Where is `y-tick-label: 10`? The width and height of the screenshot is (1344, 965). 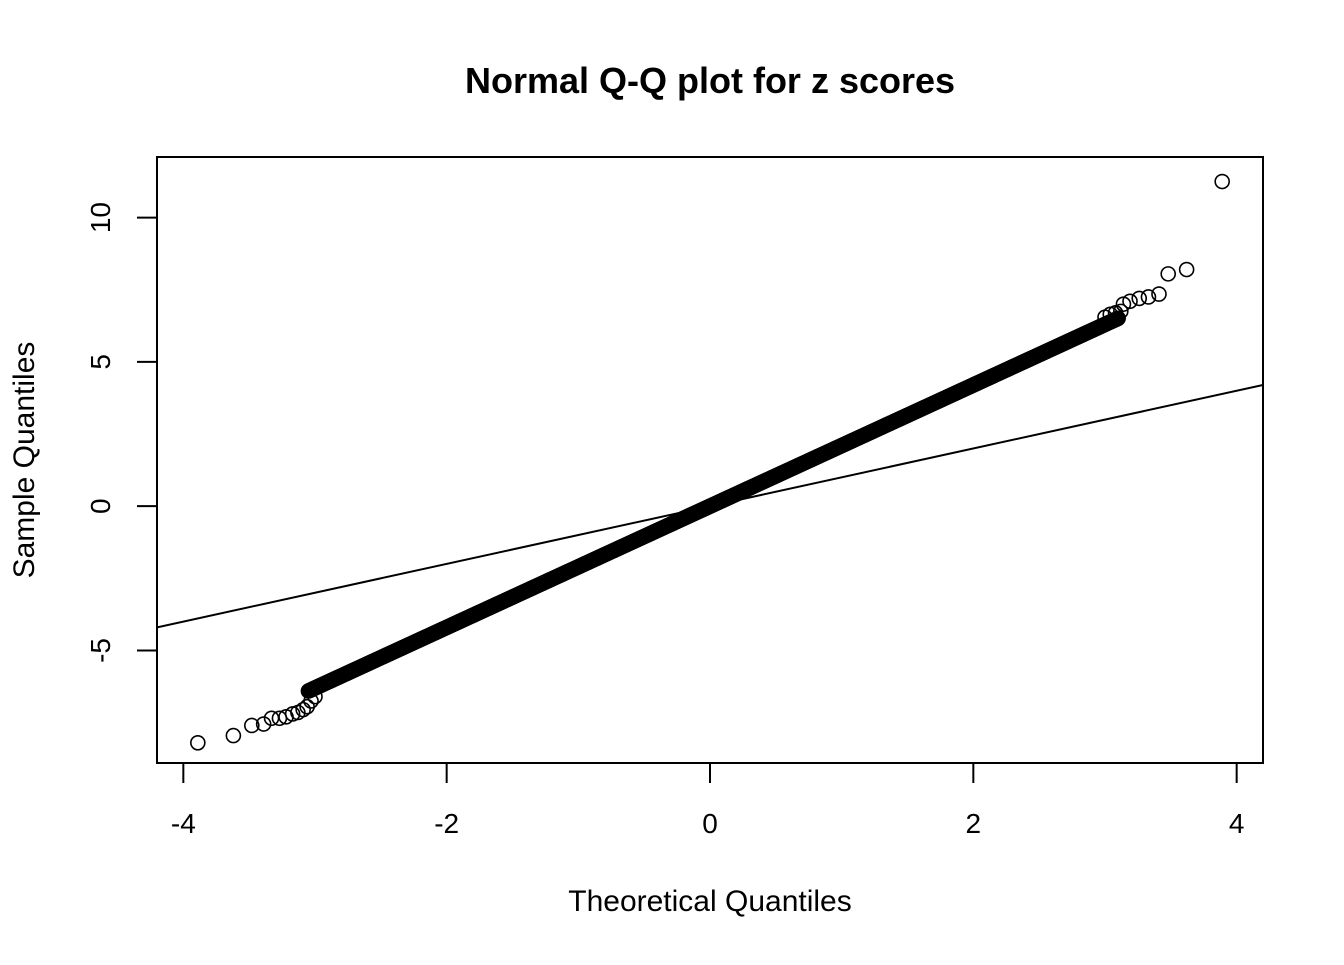 y-tick-label: 10 is located at coordinates (100, 217).